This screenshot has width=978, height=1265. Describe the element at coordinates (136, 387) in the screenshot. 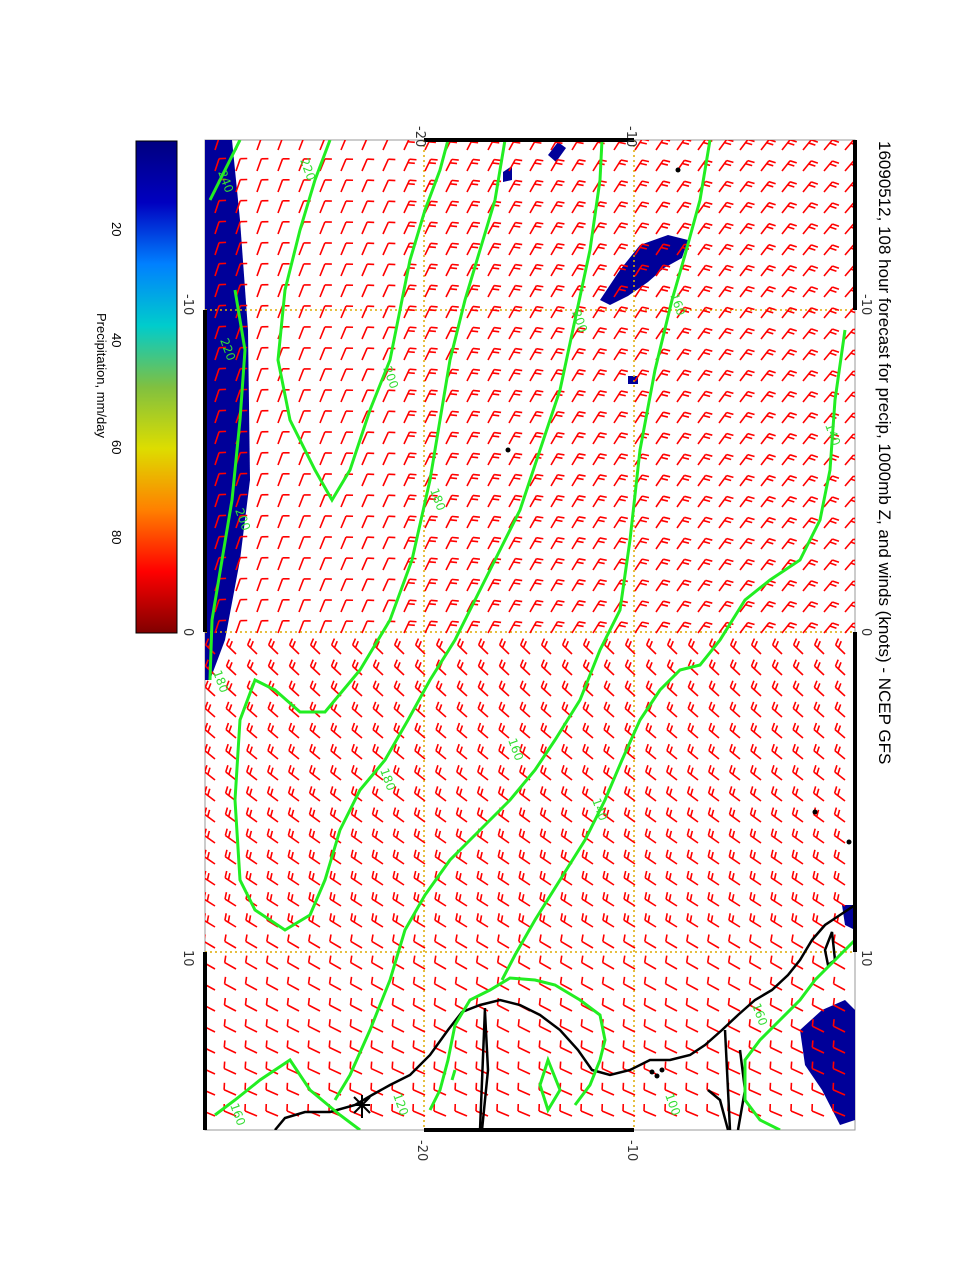

I see `colorbar: 20 40 60 80 Precipitation, mm/day` at that location.